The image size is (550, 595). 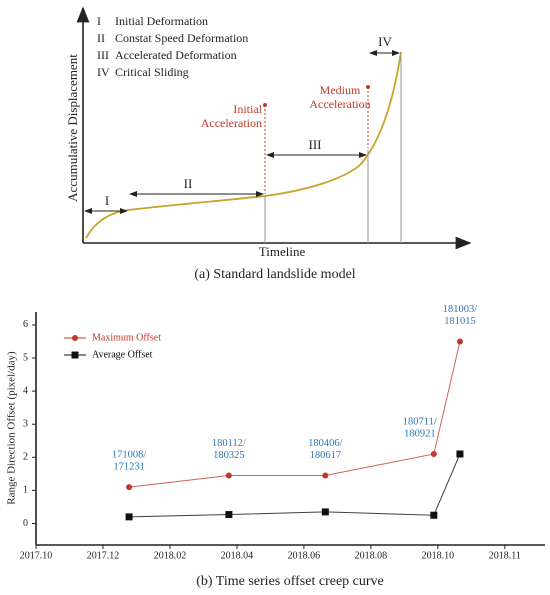 What do you see at coordinates (460, 309) in the screenshot?
I see `point-label: 181003/` at bounding box center [460, 309].